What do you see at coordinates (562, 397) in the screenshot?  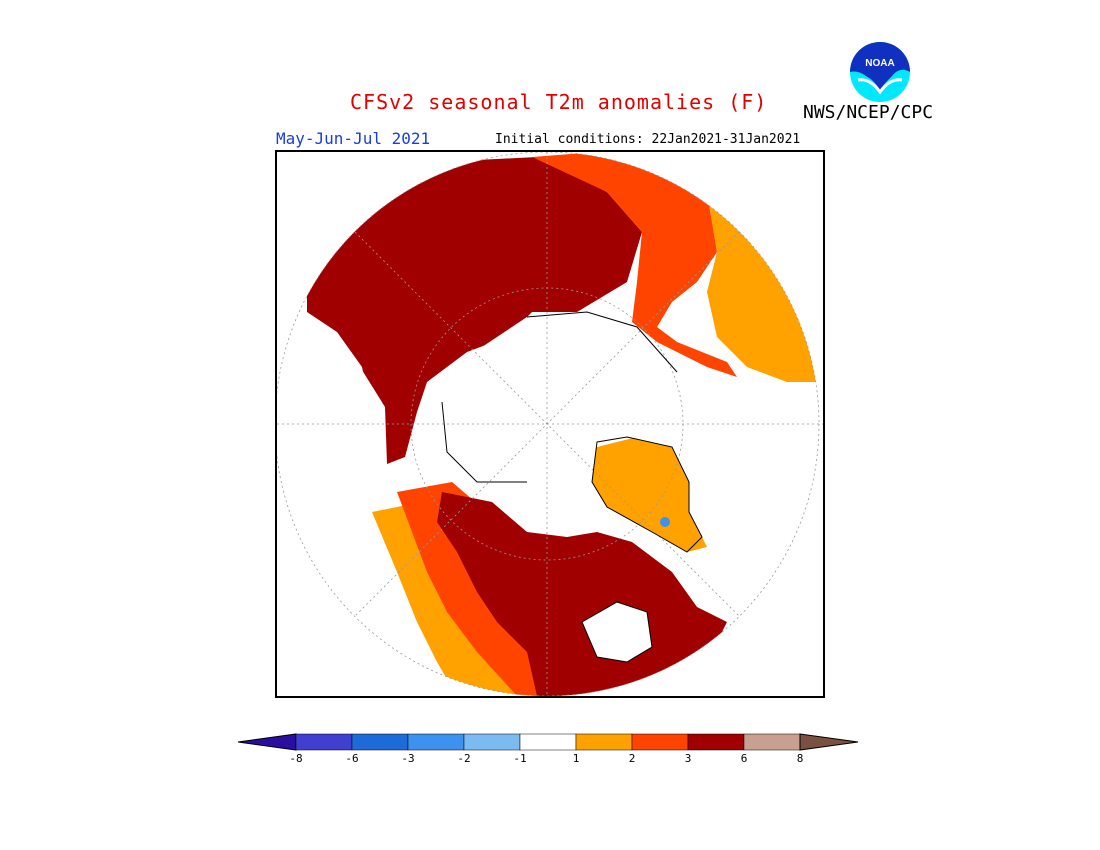 I see `arctic-ocean` at bounding box center [562, 397].